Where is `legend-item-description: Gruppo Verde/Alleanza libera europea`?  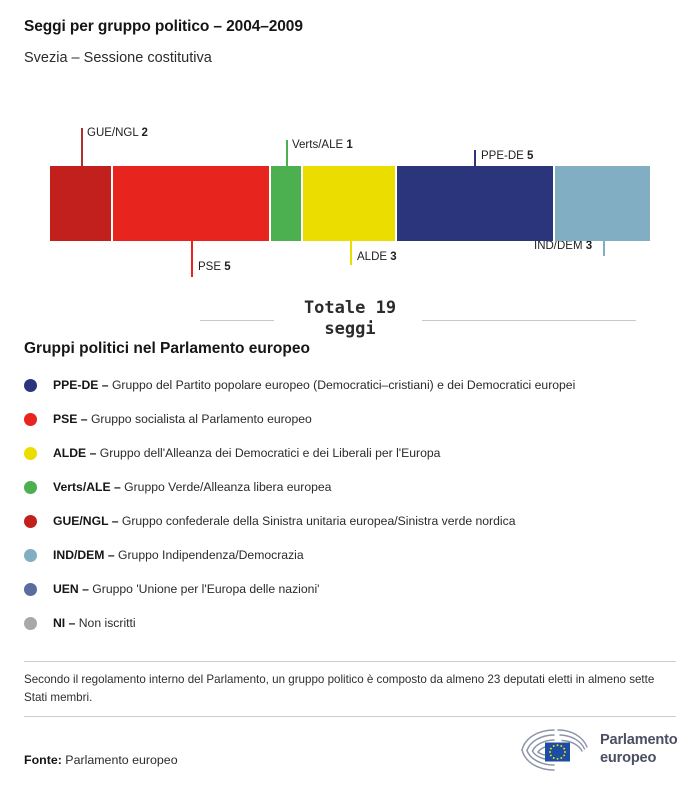 legend-item-description: Gruppo Verde/Alleanza libera europea is located at coordinates (228, 487).